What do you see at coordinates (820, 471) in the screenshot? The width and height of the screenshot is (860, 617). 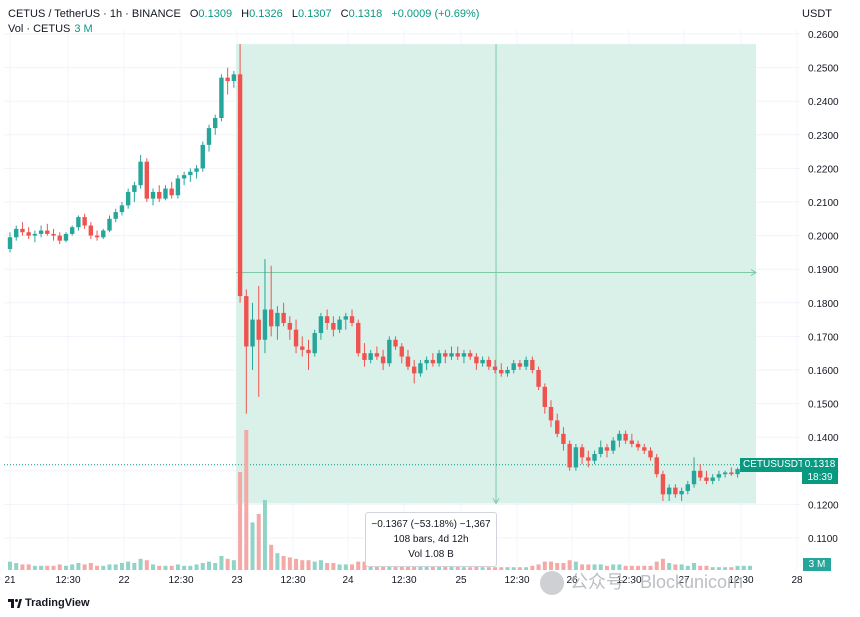 I see `last-price-tag: 0.1318 18:39` at bounding box center [820, 471].